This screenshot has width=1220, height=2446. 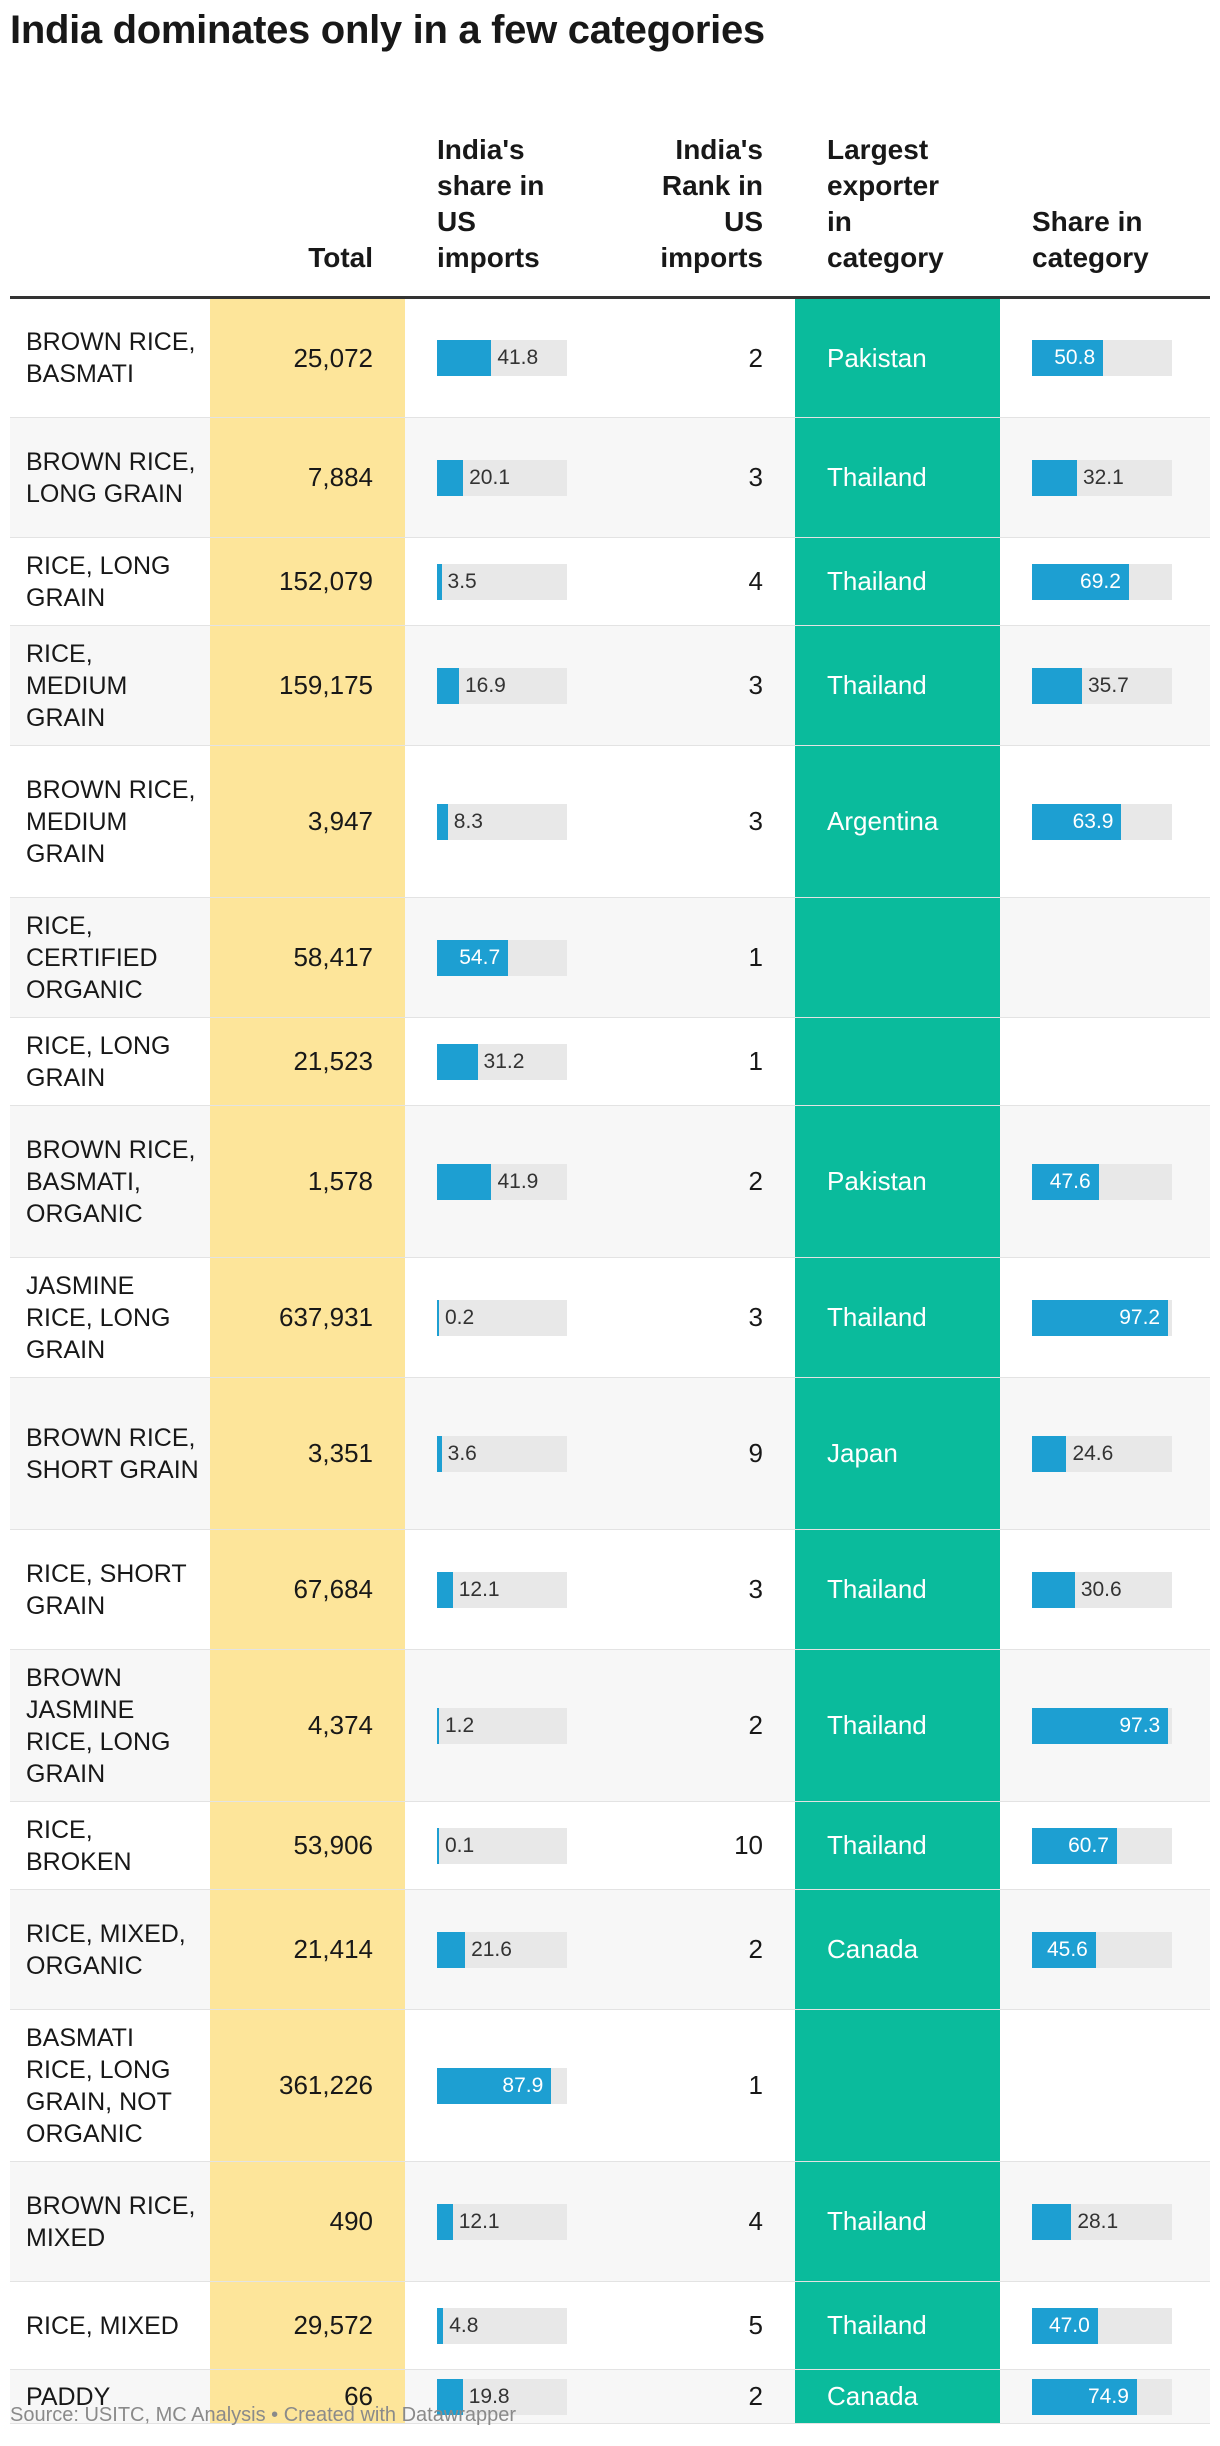 What do you see at coordinates (610, 2396) in the screenshot?
I see `table-row: PADDY 66 19.8 2 Canada 74.9` at bounding box center [610, 2396].